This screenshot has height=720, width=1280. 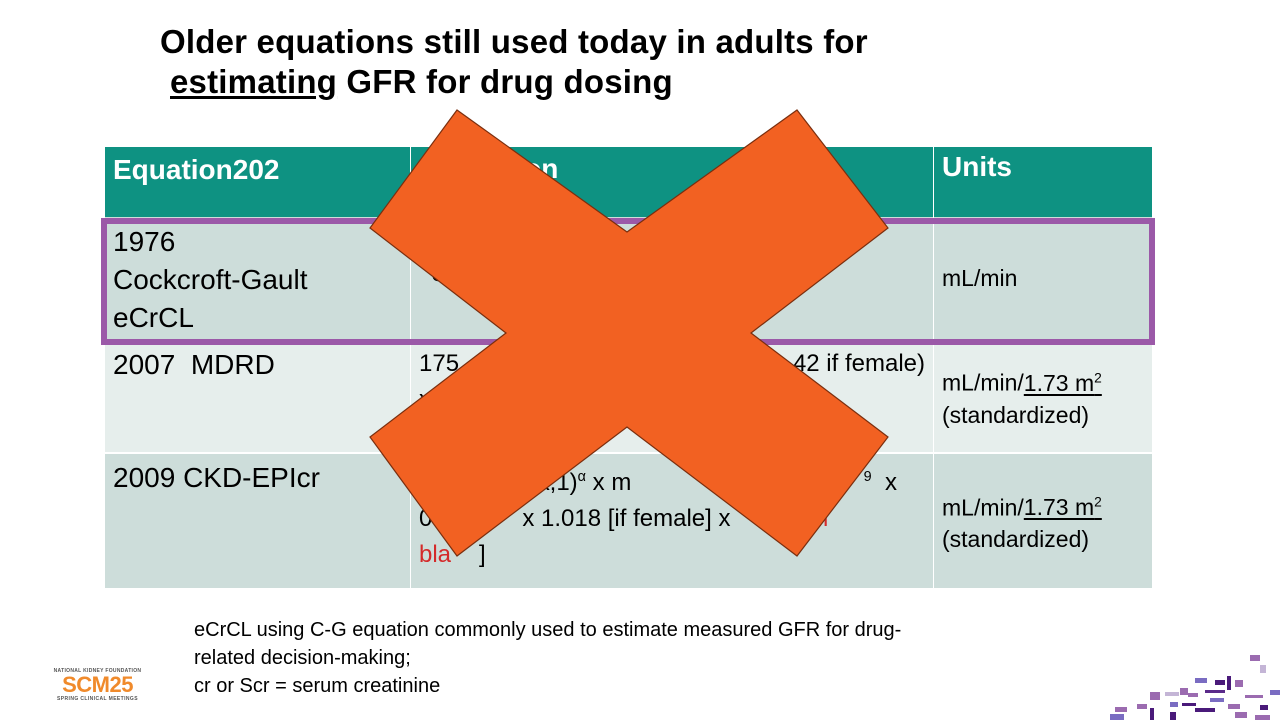 What do you see at coordinates (884, 482) in the screenshot?
I see `eq-text: x` at bounding box center [884, 482].